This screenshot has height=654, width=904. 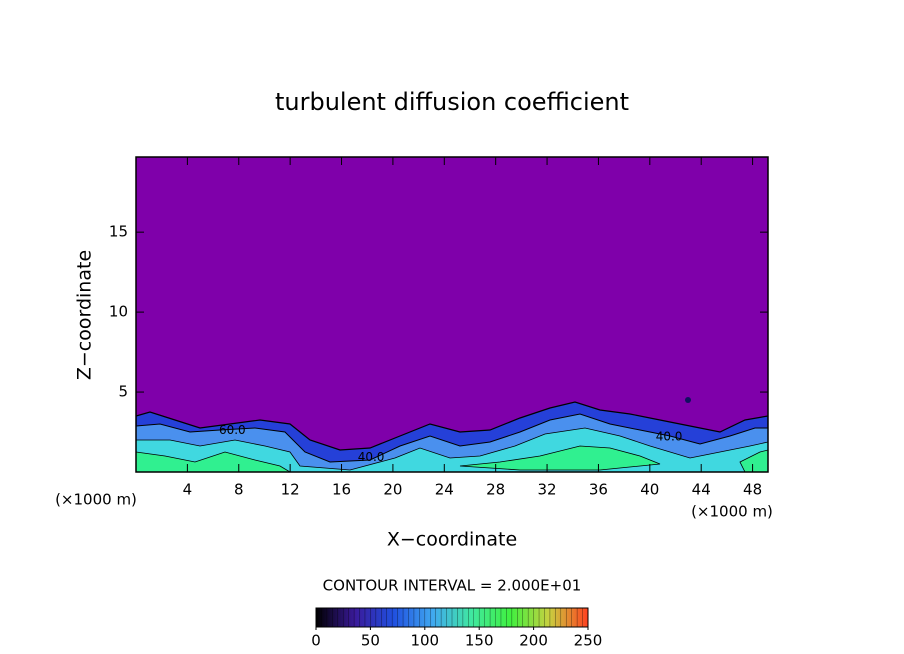 What do you see at coordinates (392, 490) in the screenshot?
I see `x-tick-label: 20` at bounding box center [392, 490].